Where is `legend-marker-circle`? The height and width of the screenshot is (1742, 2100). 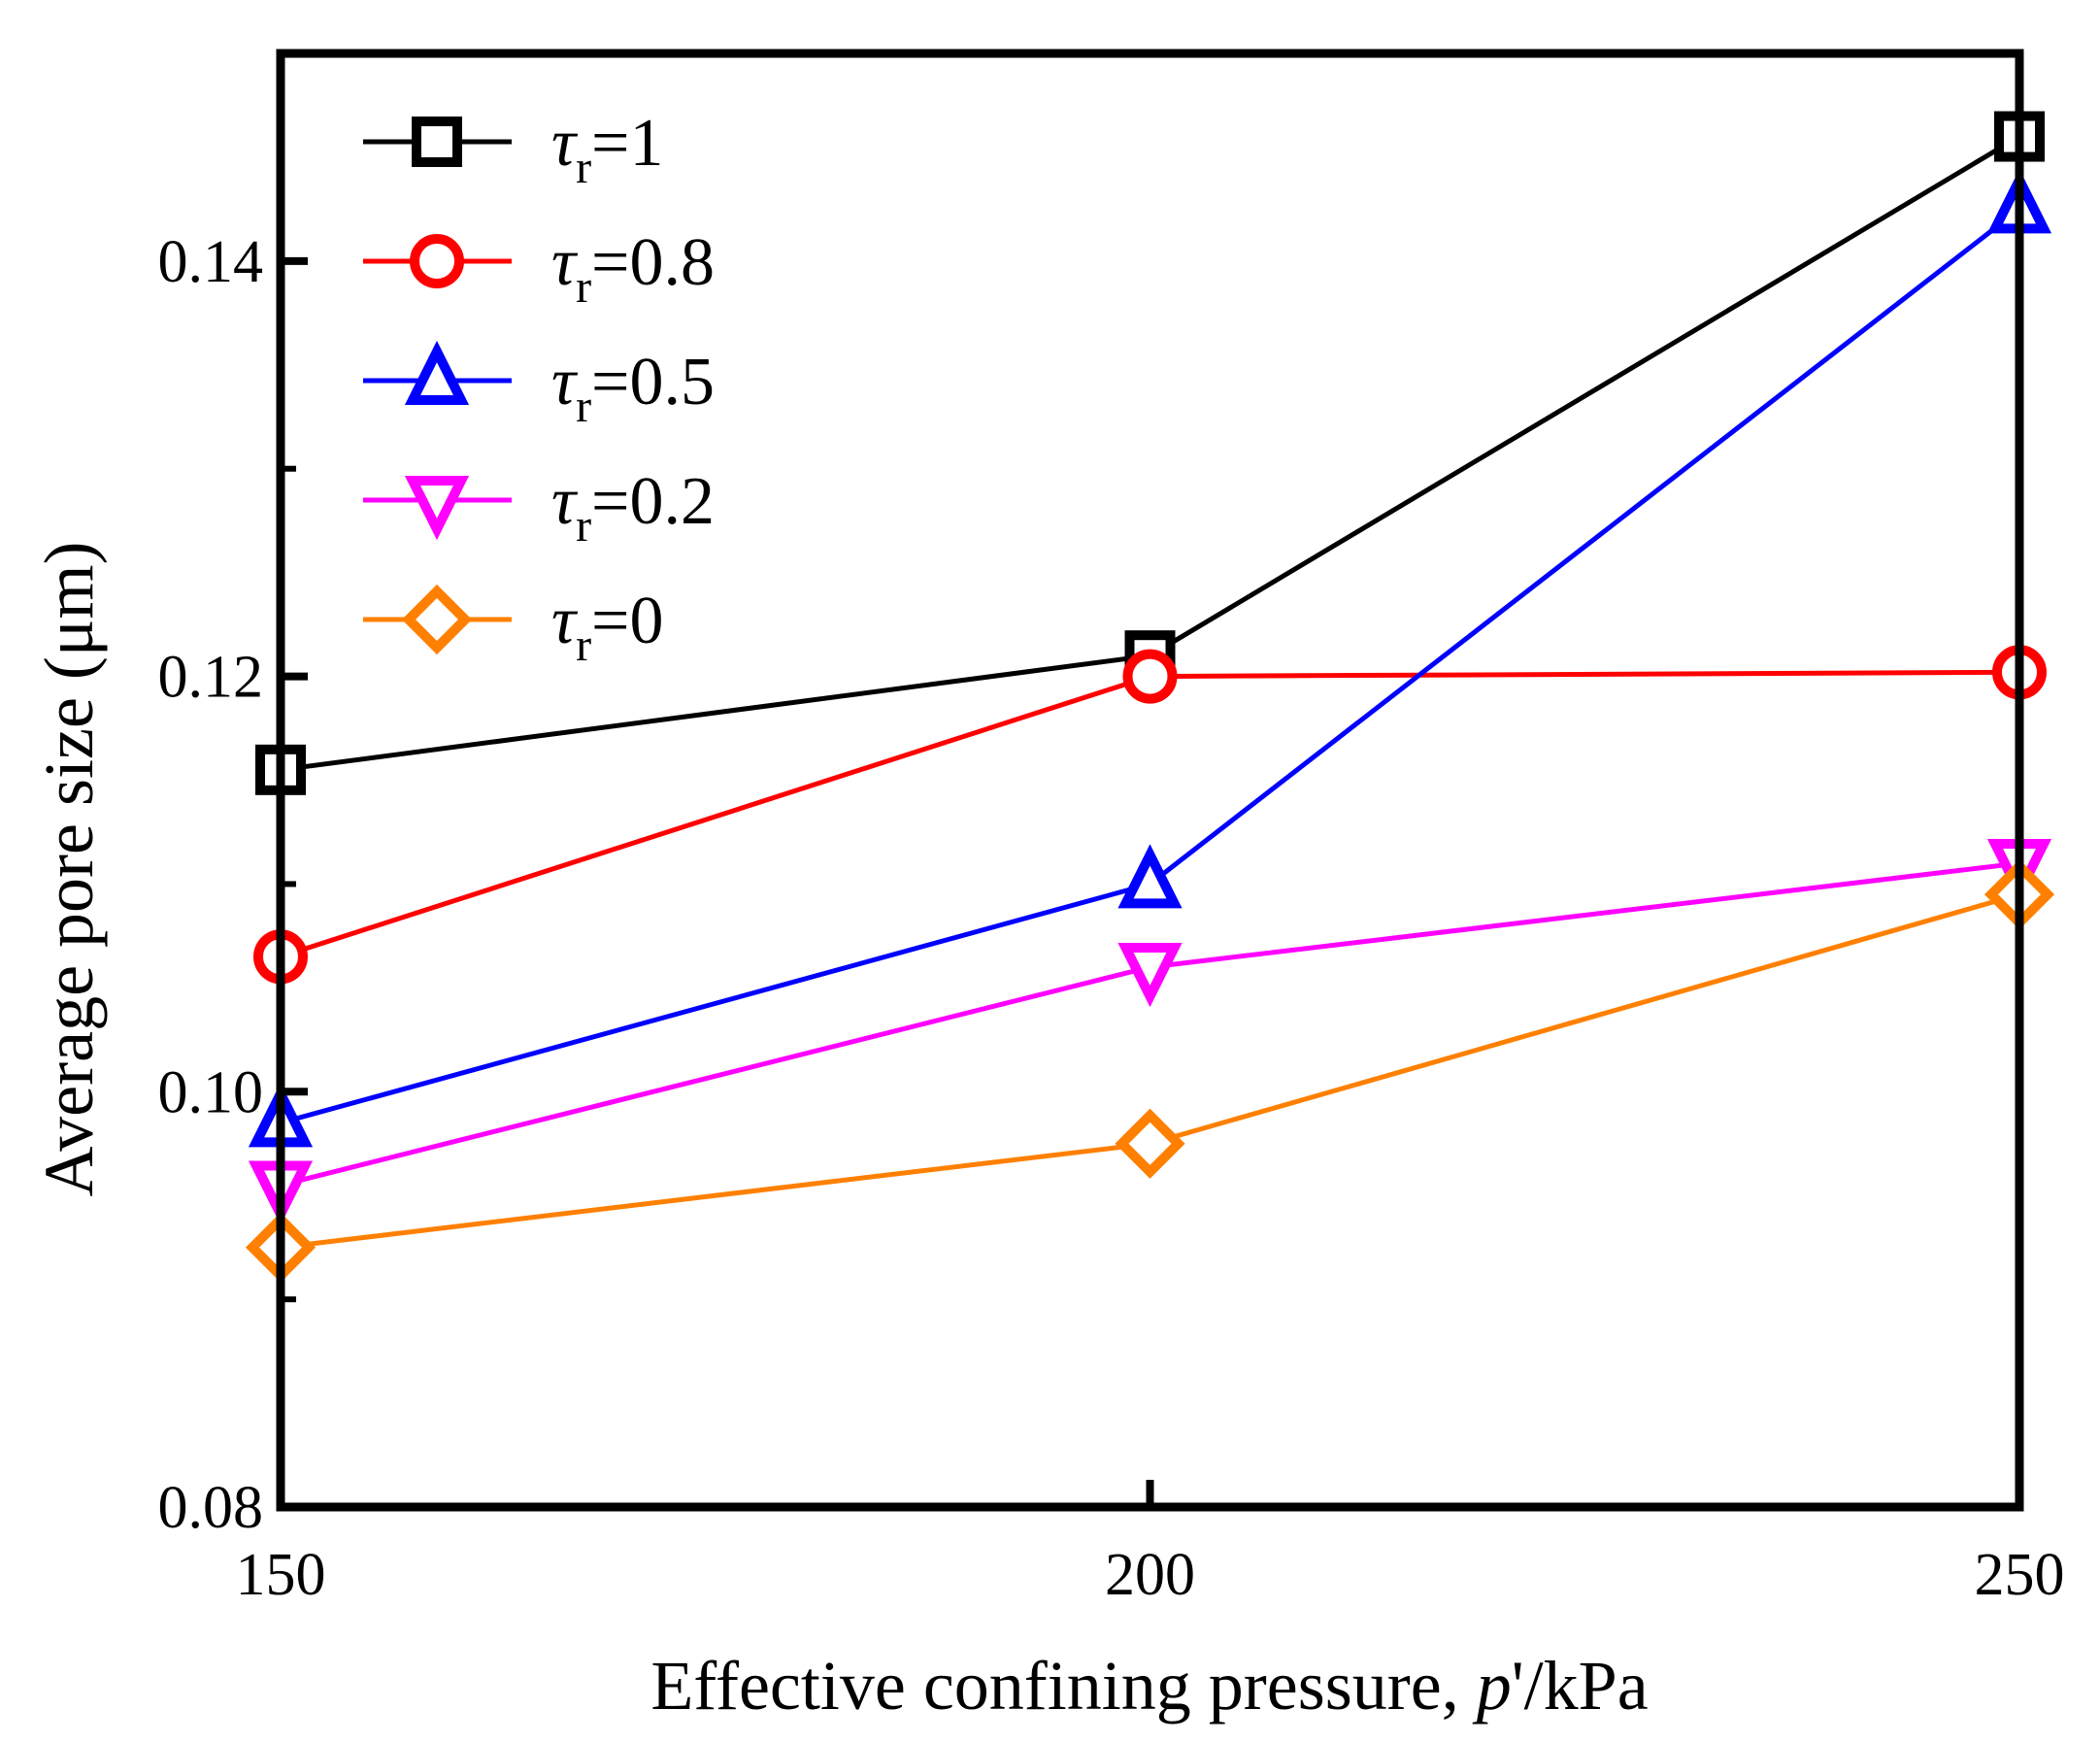
legend-marker-circle is located at coordinates (437, 261).